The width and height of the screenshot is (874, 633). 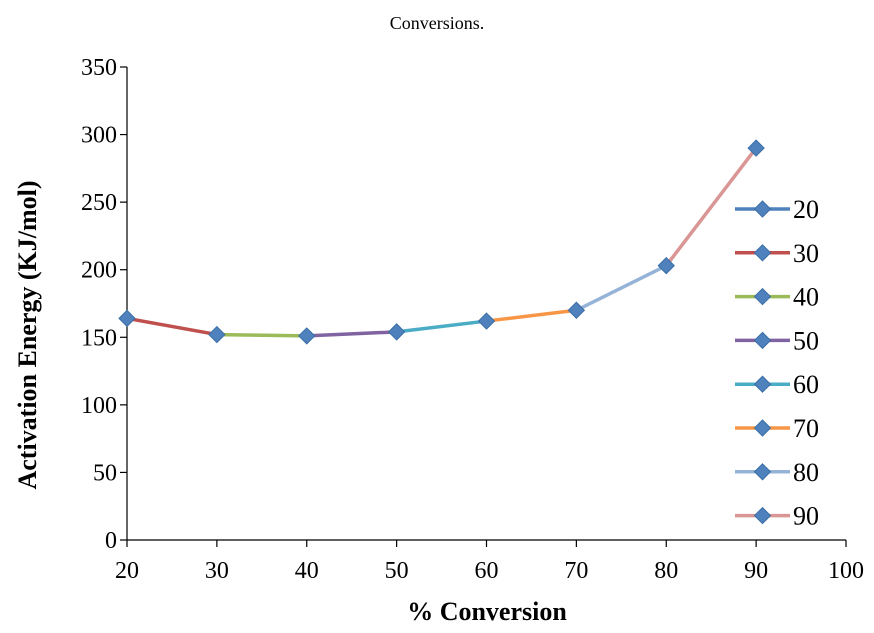 I want to click on legend-label-80: 80, so click(x=806, y=472).